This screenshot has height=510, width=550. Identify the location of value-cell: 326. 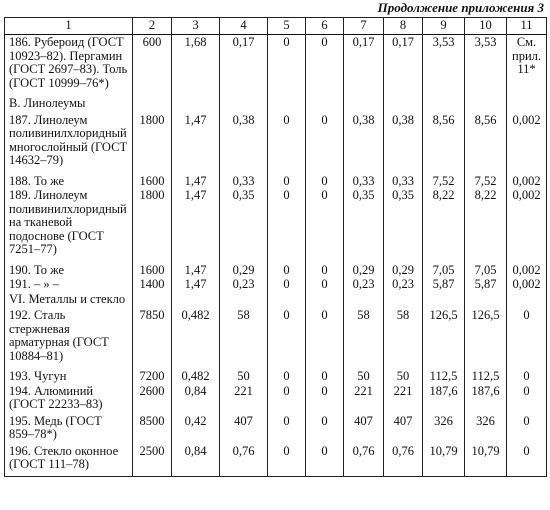
(443, 428).